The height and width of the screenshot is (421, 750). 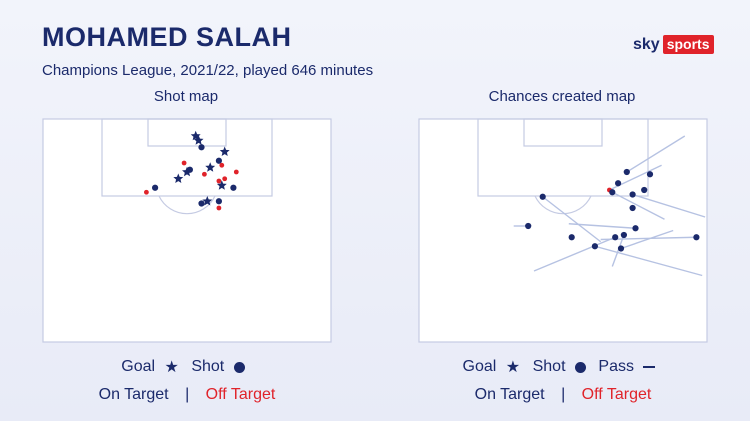 I want to click on line-icon, so click(x=649, y=367).